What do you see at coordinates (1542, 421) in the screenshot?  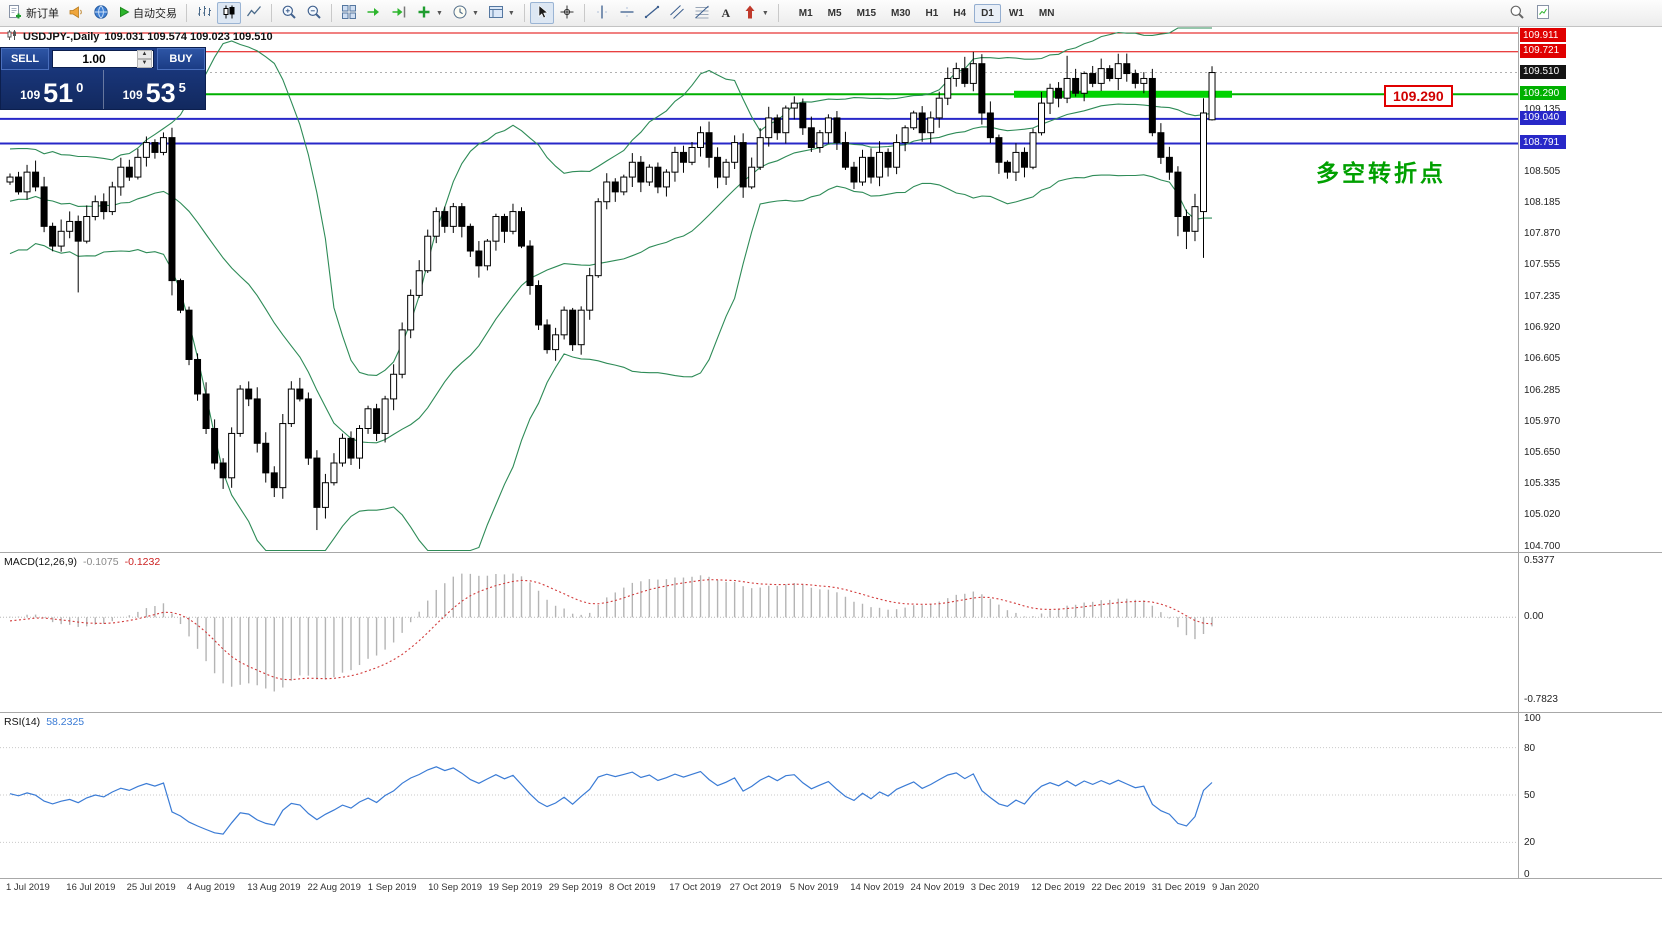 I see `price-tick: 105.970` at bounding box center [1542, 421].